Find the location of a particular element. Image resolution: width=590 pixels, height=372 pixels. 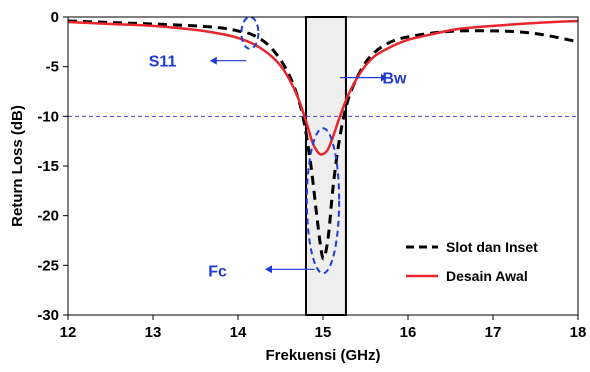

x-tick-label: 16 is located at coordinates (408, 332).